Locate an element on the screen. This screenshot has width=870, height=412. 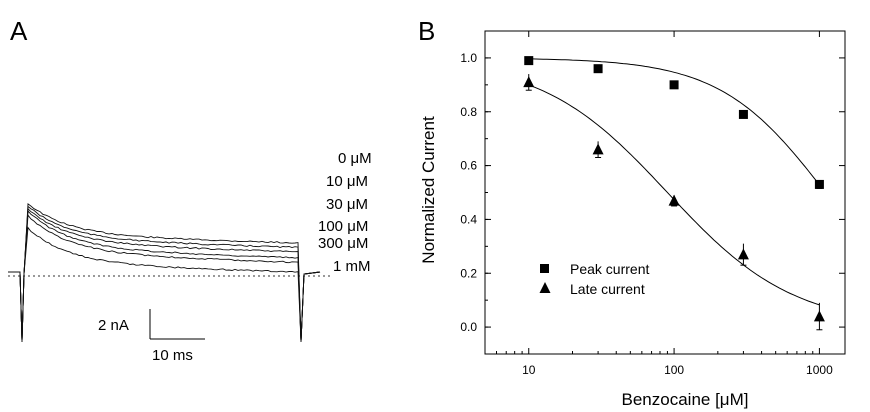
concentration-label-30um: 30 μM is located at coordinates (347, 204).